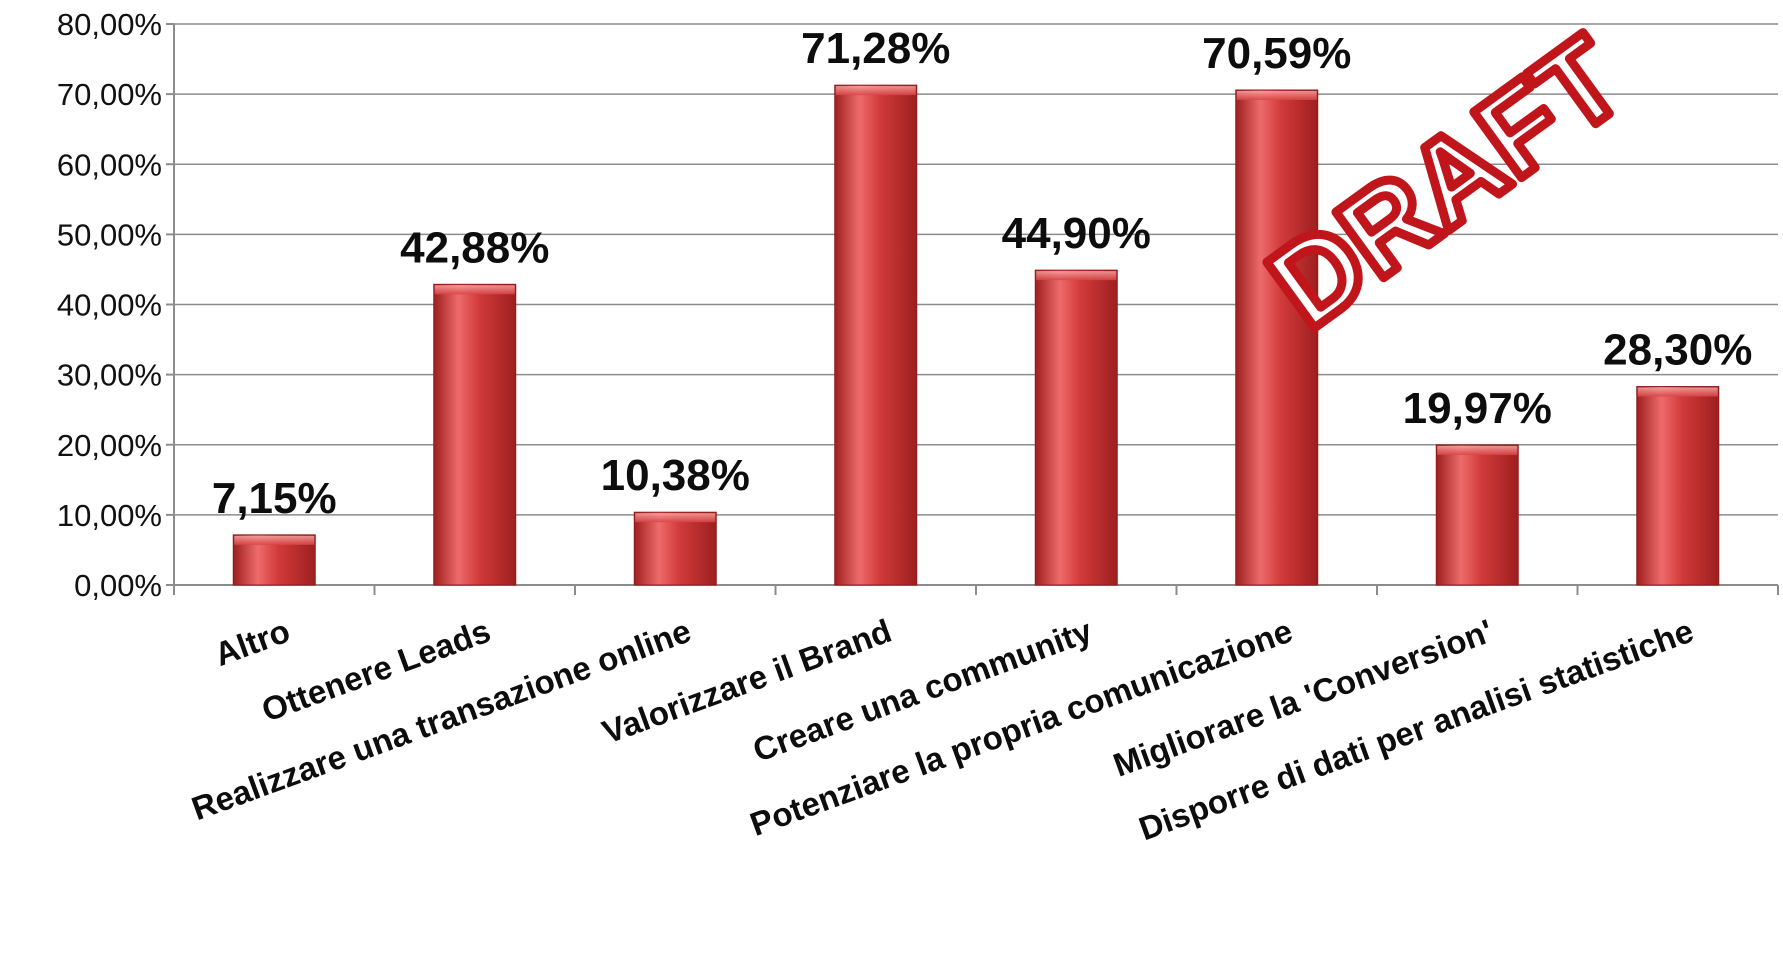  I want to click on y-tick-label: 70,00%, so click(109, 94).